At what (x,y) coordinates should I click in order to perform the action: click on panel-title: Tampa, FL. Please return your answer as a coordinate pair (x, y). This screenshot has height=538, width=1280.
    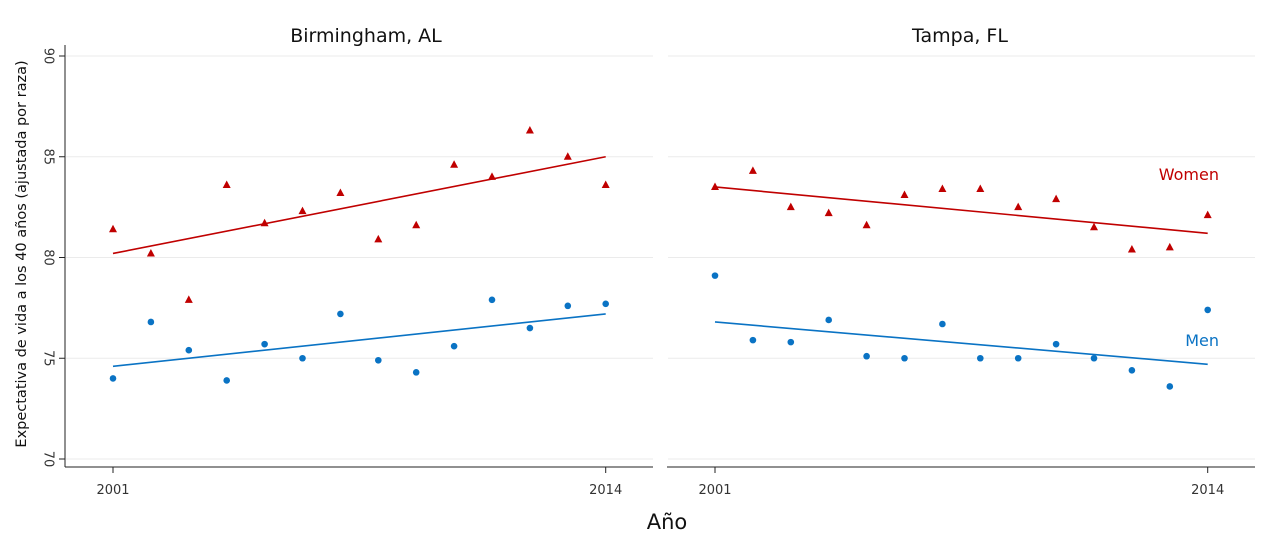
    Looking at the image, I should click on (959, 36).